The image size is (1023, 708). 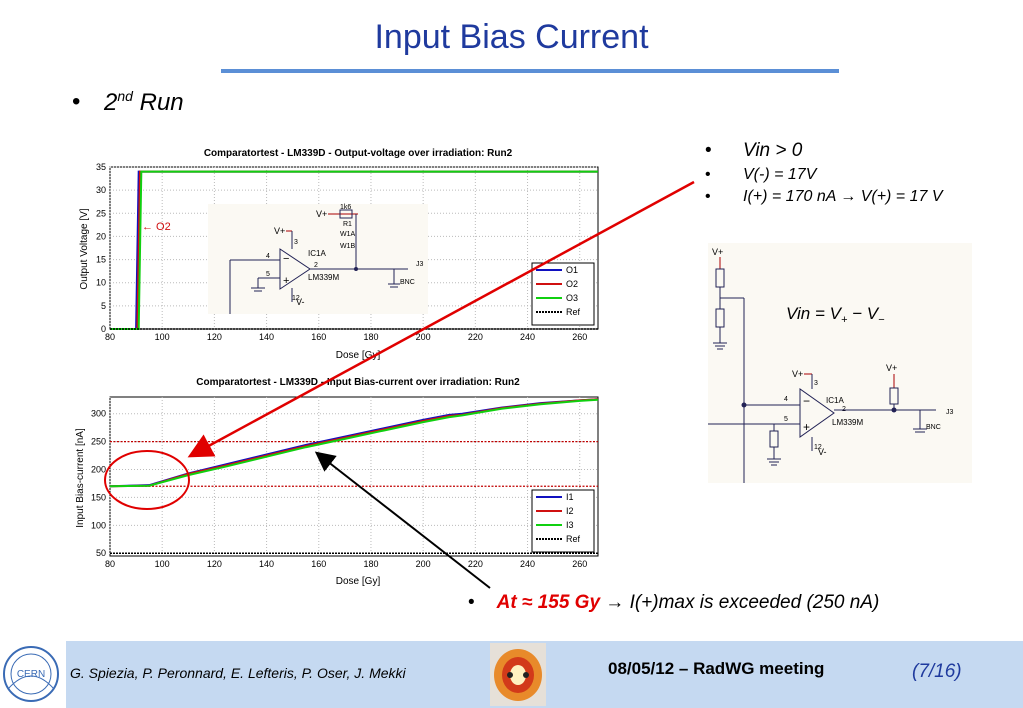 I want to click on vplus3-label: V+, so click(x=891, y=368).